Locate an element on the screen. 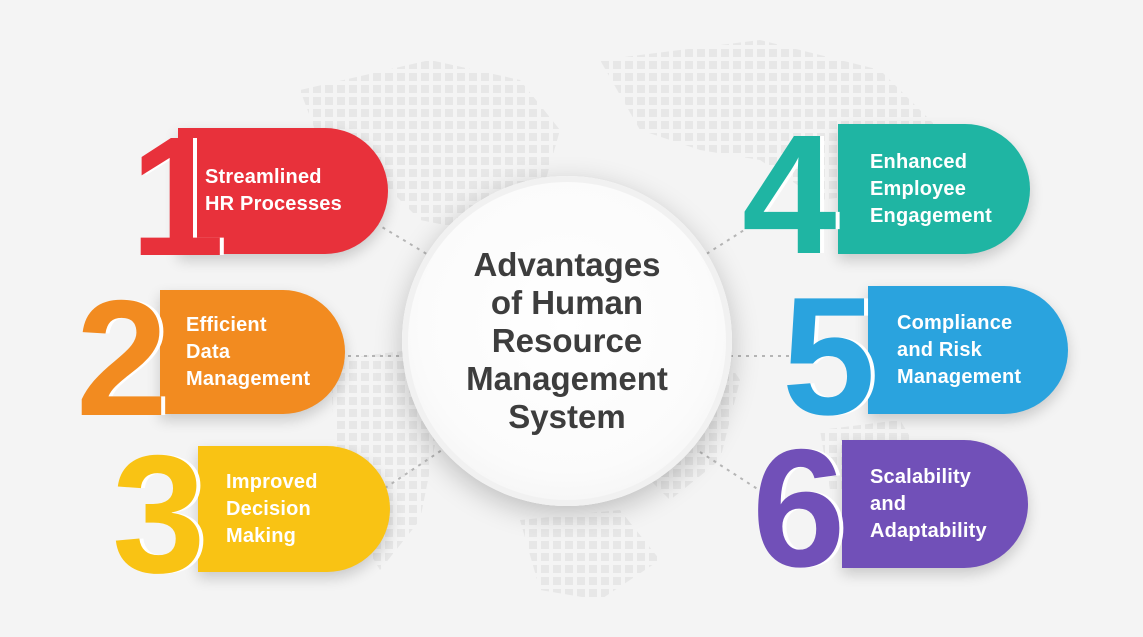 This screenshot has height=637, width=1143. advantage-number-3: 3 is located at coordinates (159, 514).